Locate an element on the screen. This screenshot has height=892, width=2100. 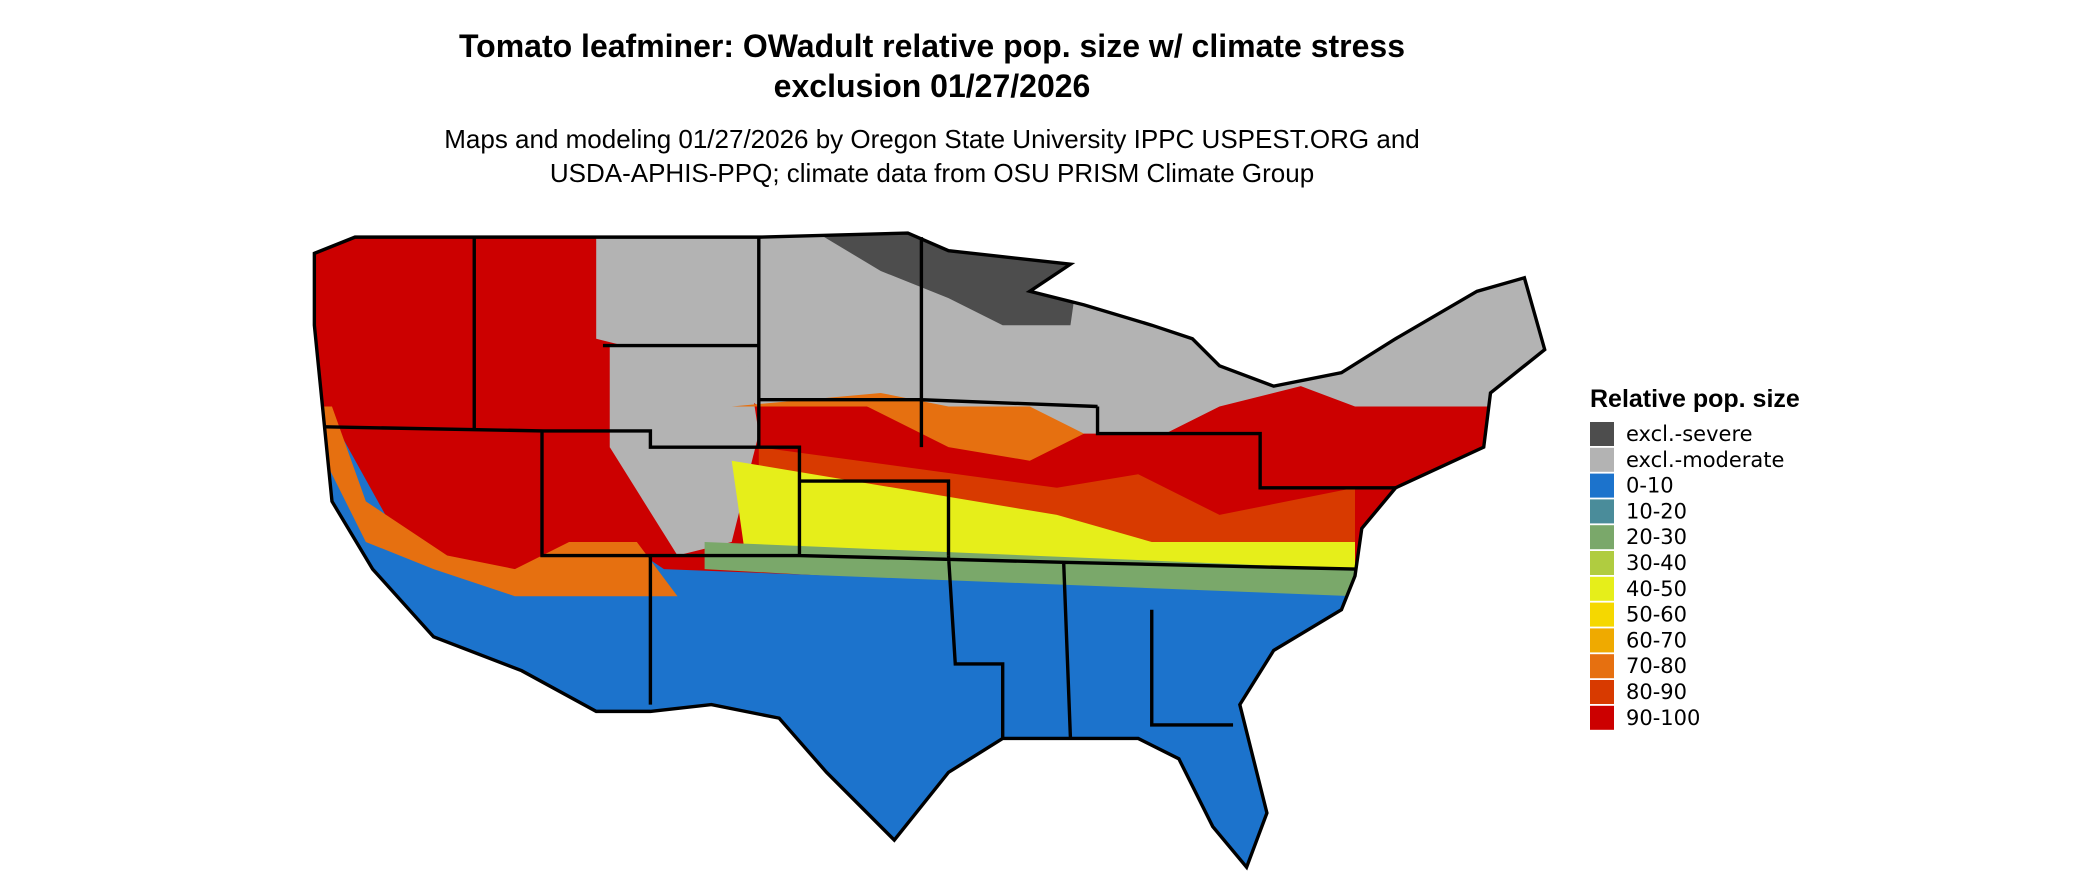
legend-label: 90-100 is located at coordinates (1663, 718).